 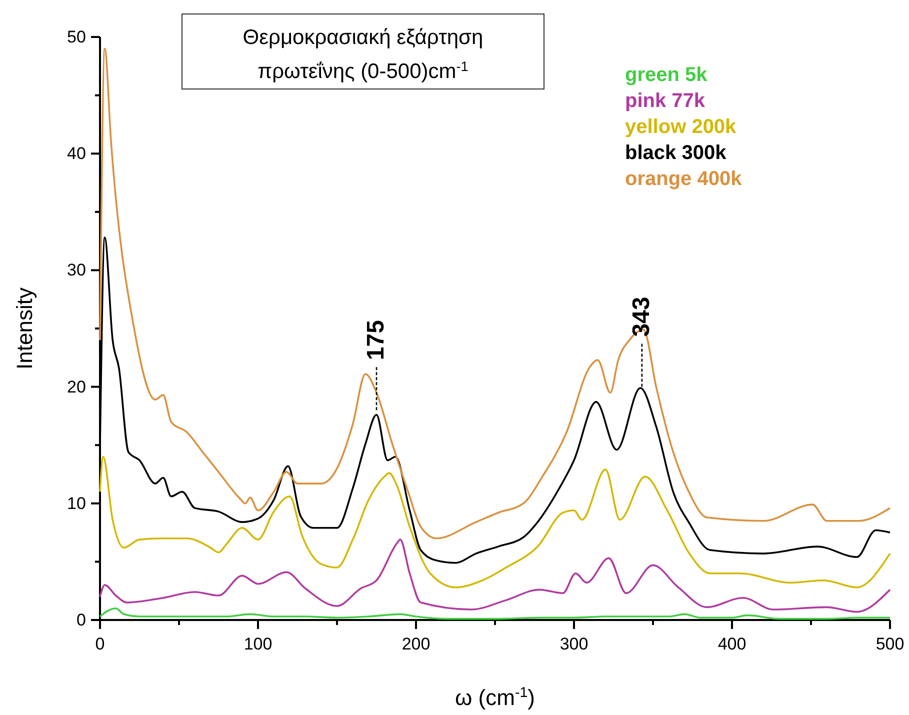 I want to click on annotation: 175, so click(x=376, y=340).